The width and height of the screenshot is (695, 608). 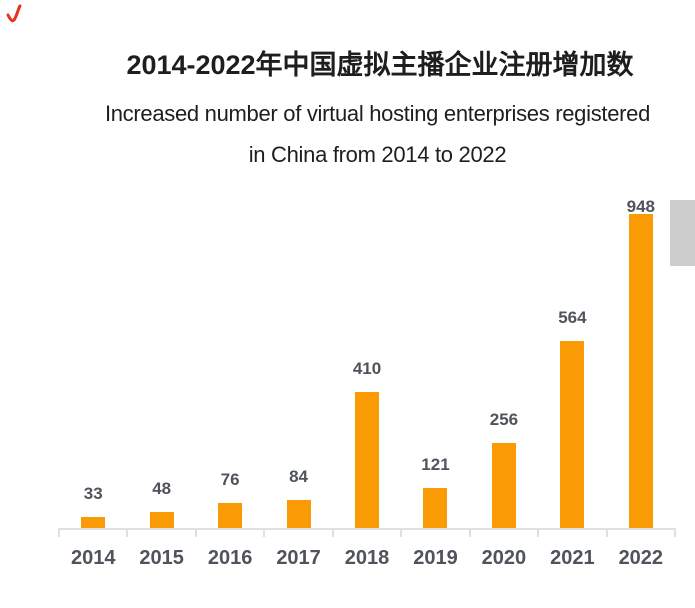 What do you see at coordinates (161, 520) in the screenshot?
I see `bar-2015` at bounding box center [161, 520].